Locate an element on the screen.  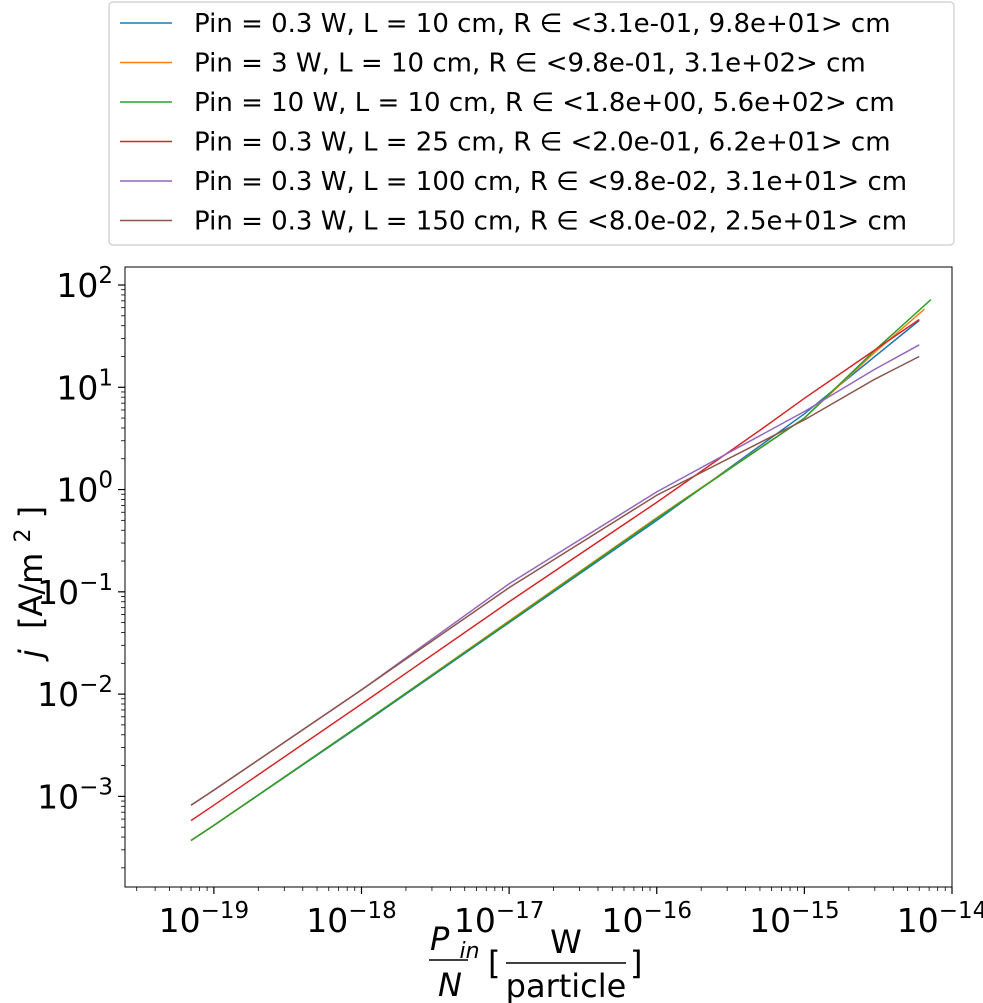
y-axis-unit-suffix: ] is located at coordinates (31, 512).